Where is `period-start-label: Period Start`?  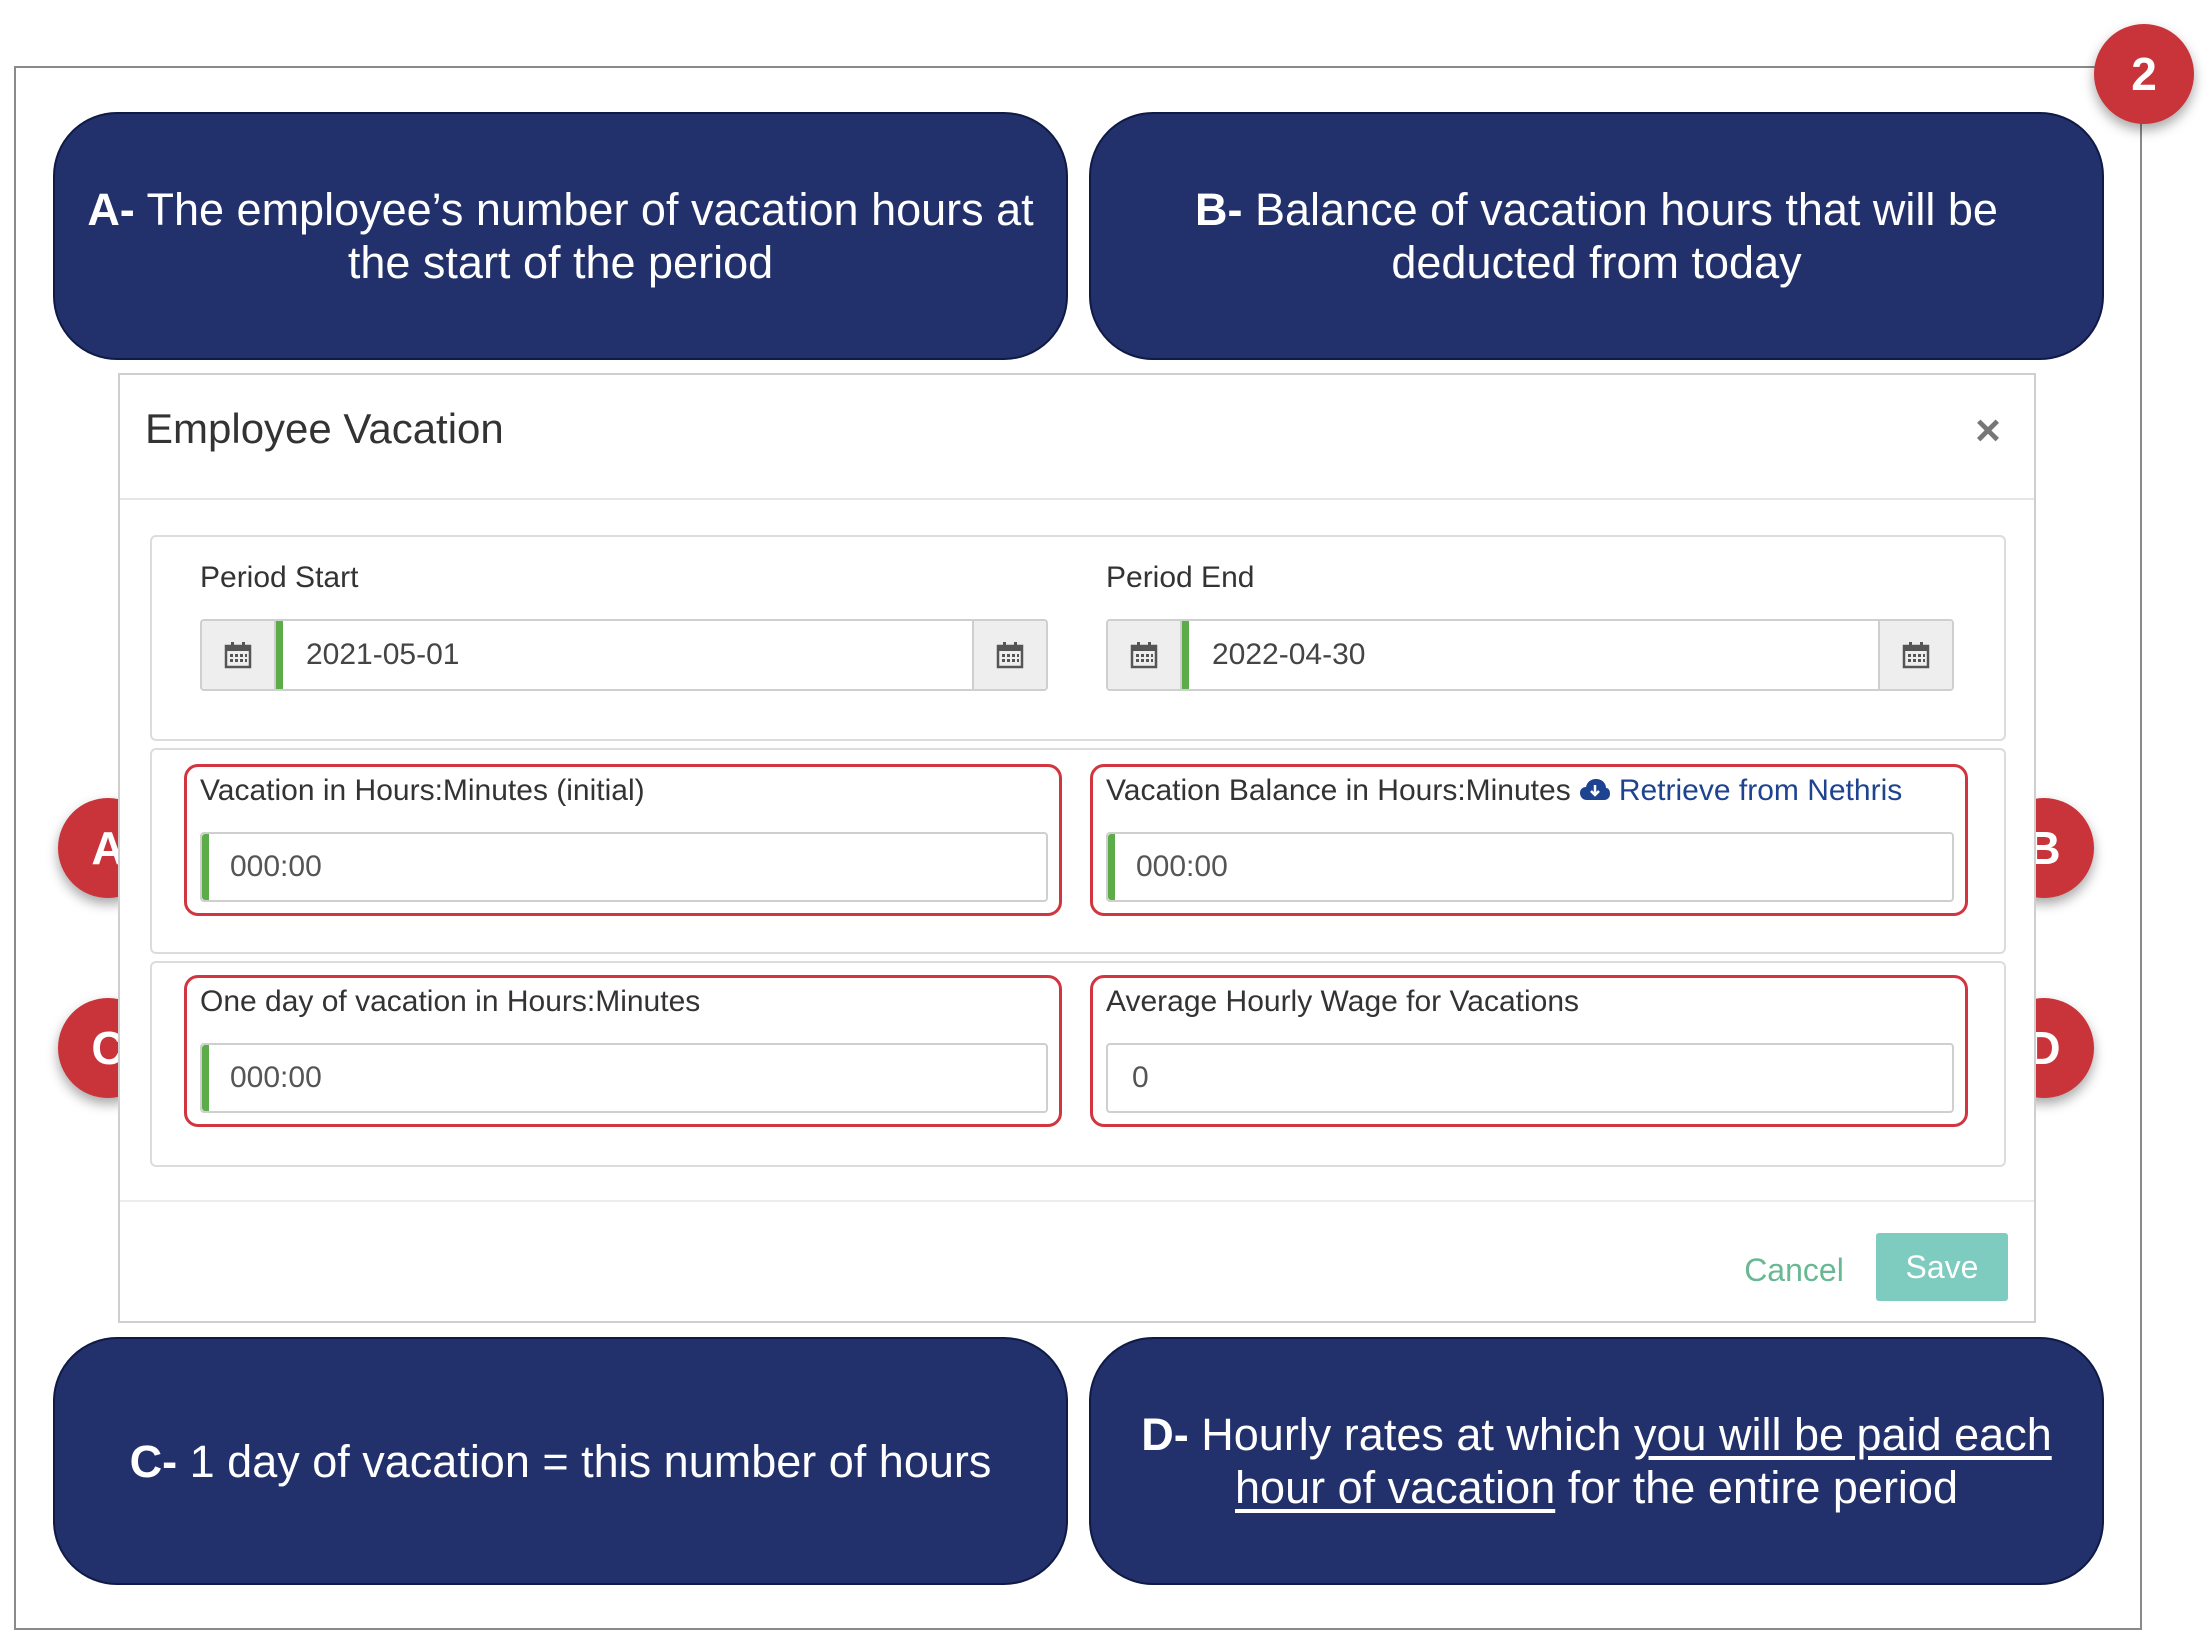
period-start-label: Period Start is located at coordinates (279, 577).